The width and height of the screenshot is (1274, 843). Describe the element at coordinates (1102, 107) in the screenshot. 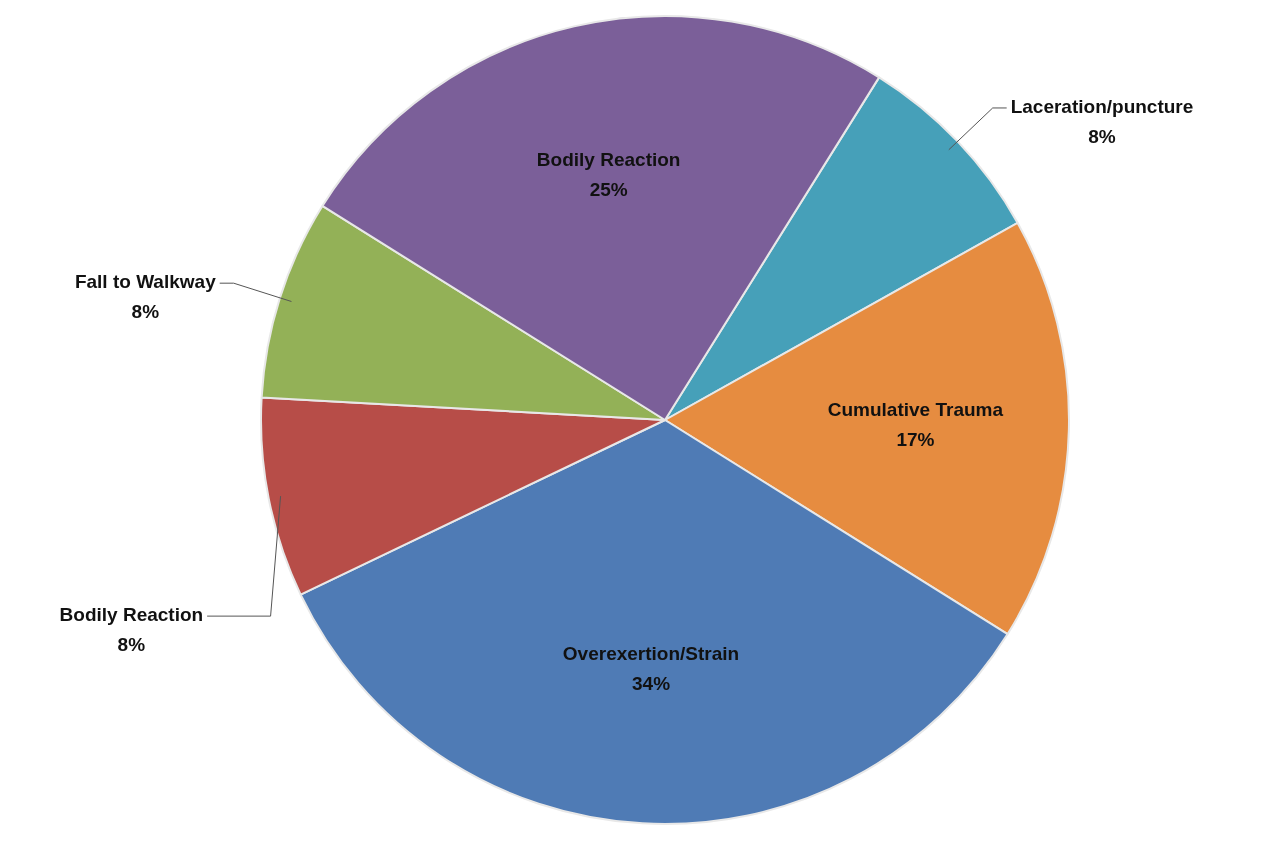

I see `slice-label: Laceration/puncture` at that location.